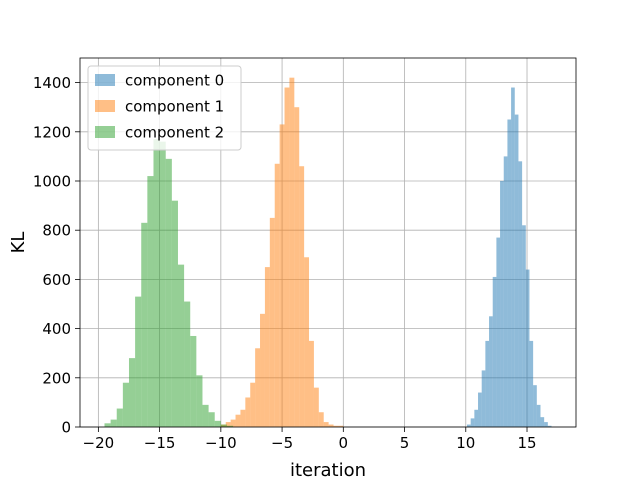  What do you see at coordinates (465, 443) in the screenshot?
I see `x-tick-label: 10` at bounding box center [465, 443].